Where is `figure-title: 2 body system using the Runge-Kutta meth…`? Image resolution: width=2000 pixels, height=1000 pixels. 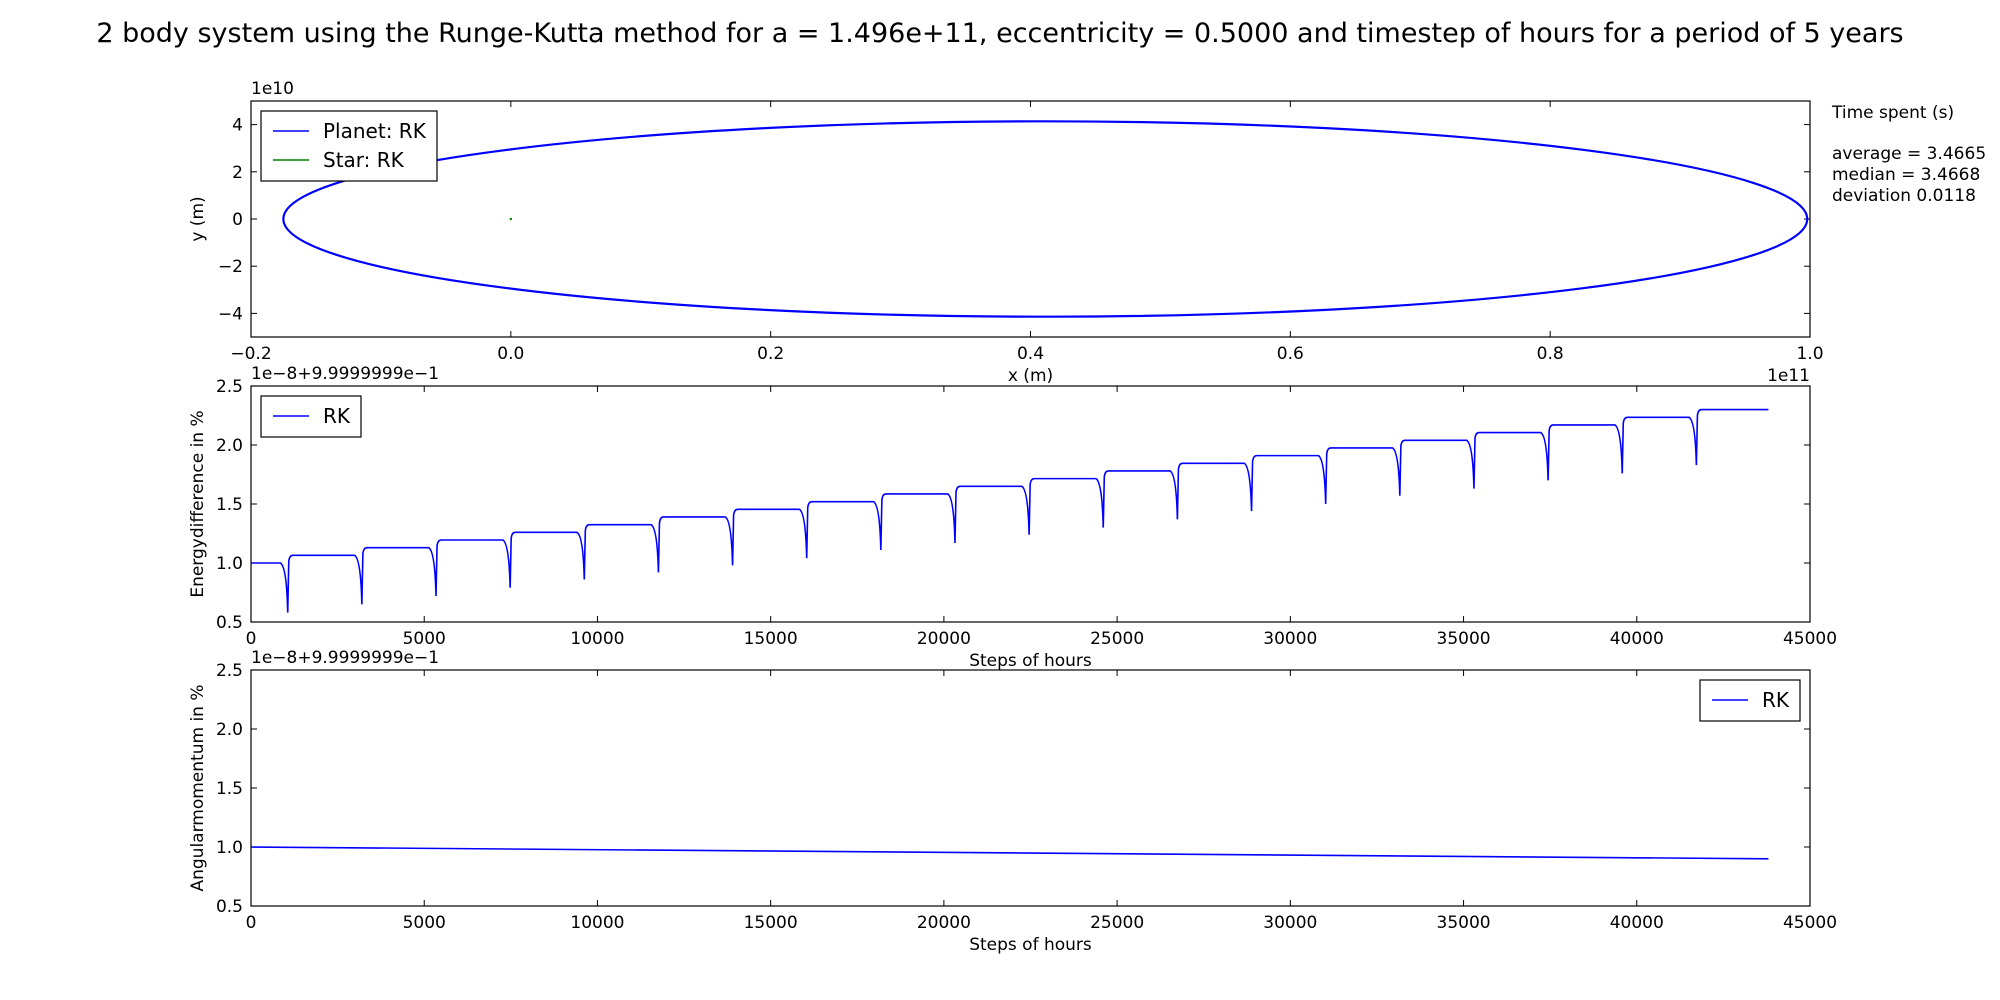
figure-title: 2 body system using the Runge-Kutta meth… is located at coordinates (999, 33).